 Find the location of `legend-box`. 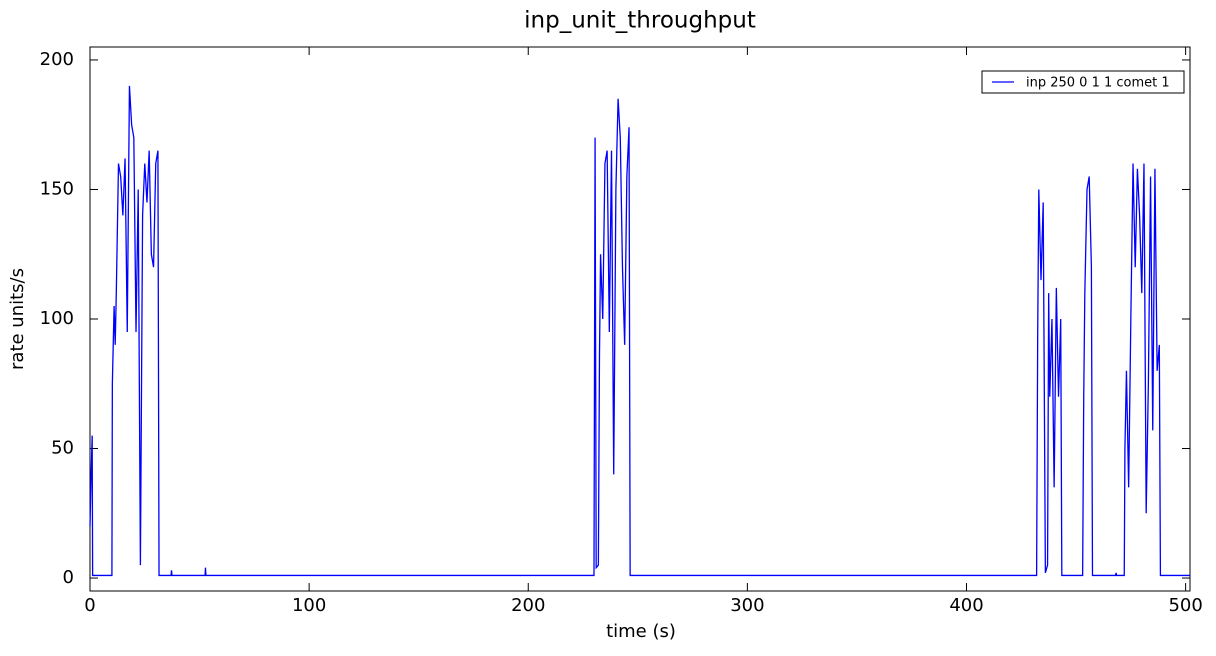

legend-box is located at coordinates (1083, 82).